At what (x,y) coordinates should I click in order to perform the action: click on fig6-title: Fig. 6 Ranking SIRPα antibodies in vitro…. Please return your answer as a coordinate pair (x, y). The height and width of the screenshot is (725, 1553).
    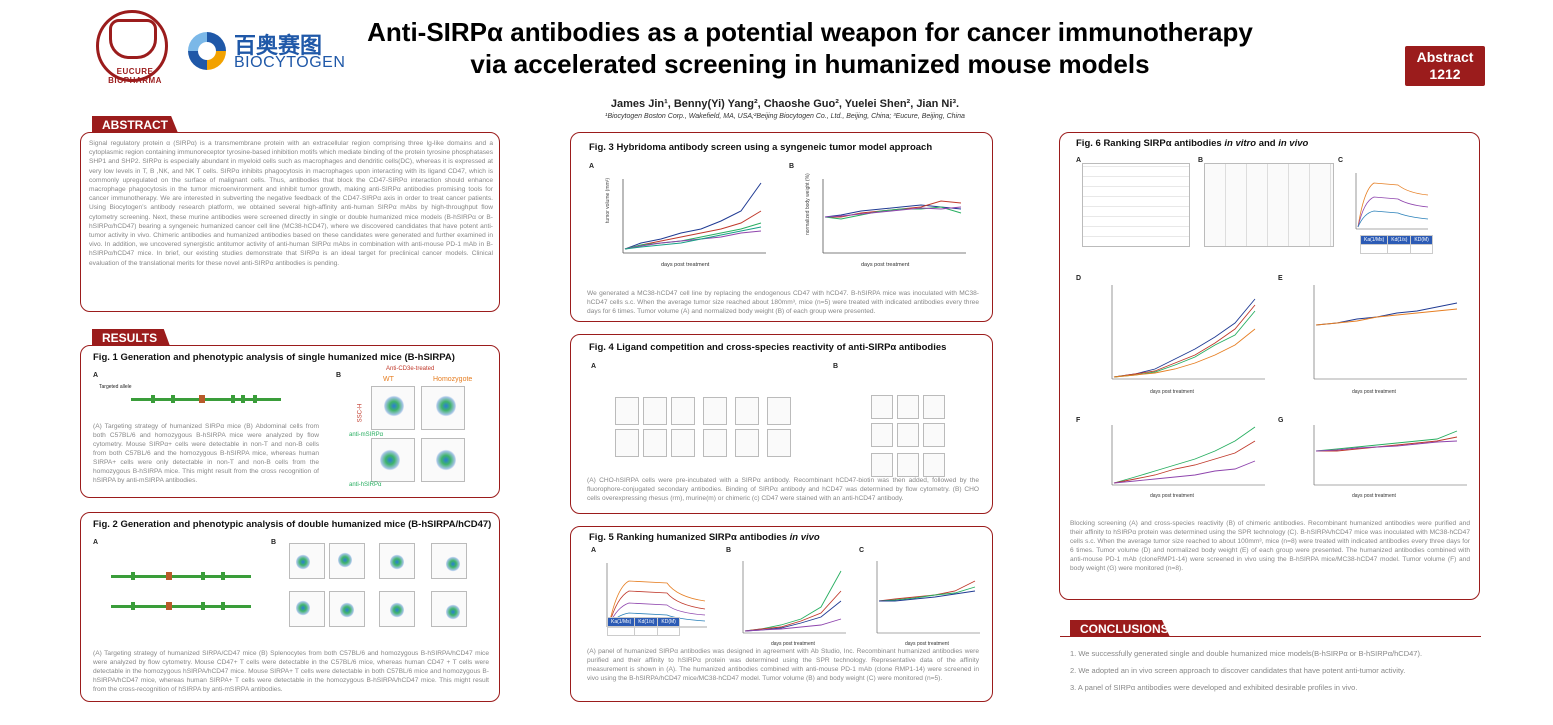
    Looking at the image, I should click on (1192, 143).